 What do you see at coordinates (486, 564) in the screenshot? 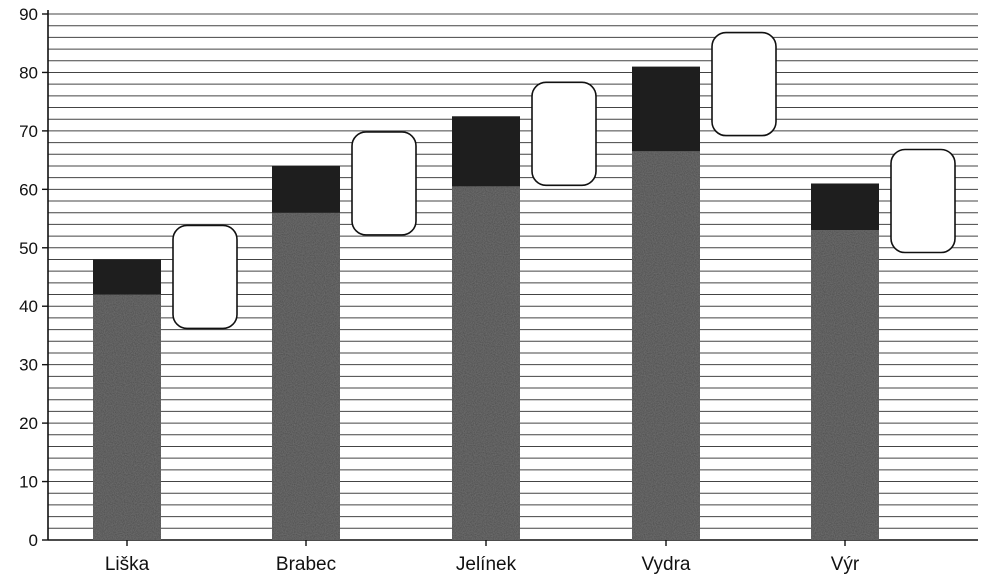
I see `x-tick-label: Jelínek` at bounding box center [486, 564].